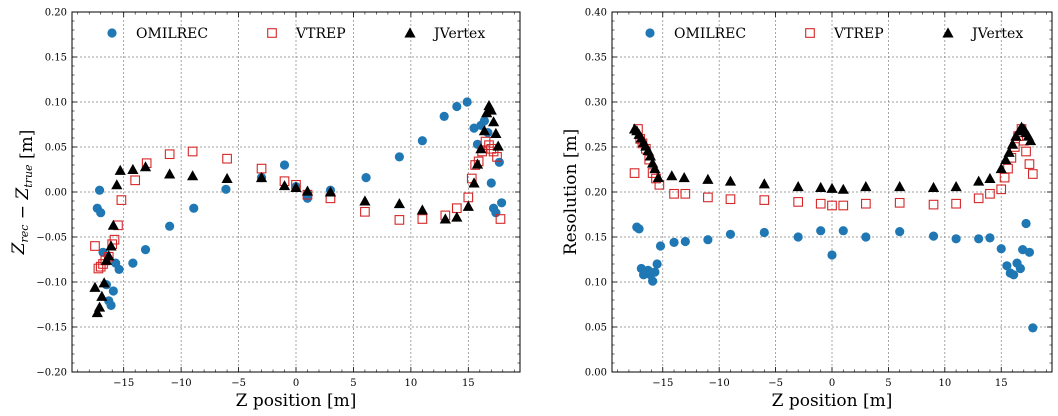  Describe the element at coordinates (832, 383) in the screenshot. I see `x-tick-label: 0` at that location.